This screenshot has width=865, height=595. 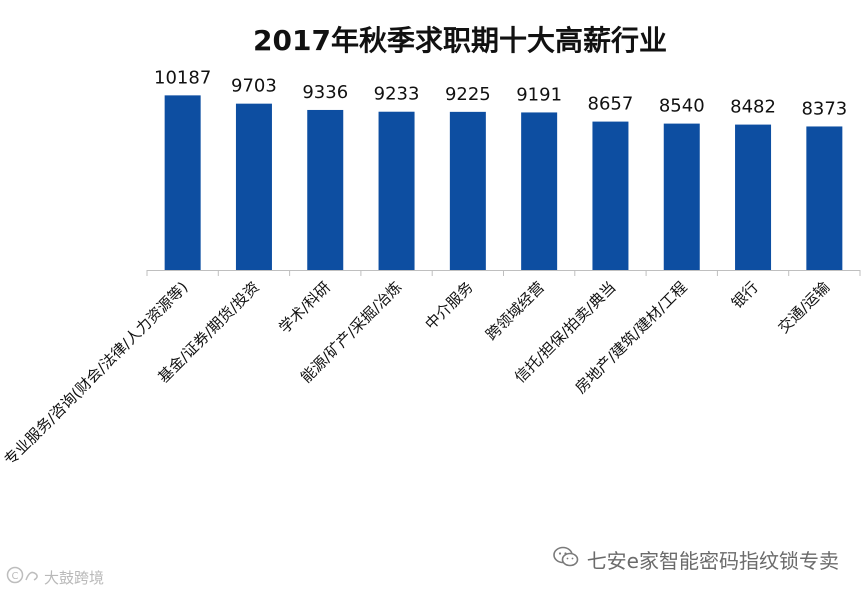 I want to click on category-label: 交通/运输, so click(x=803, y=307).